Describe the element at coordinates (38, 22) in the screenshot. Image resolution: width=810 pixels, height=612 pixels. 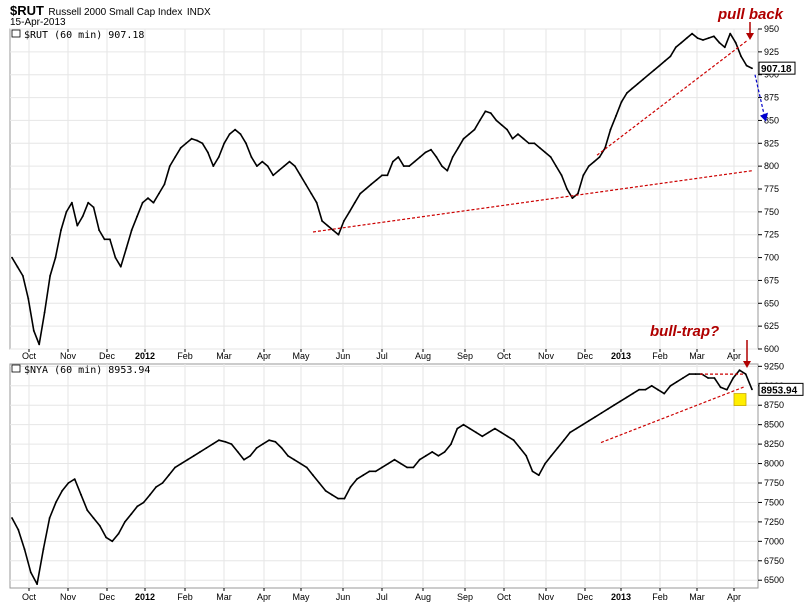
I see `chart-date: 15-Apr-2013` at that location.